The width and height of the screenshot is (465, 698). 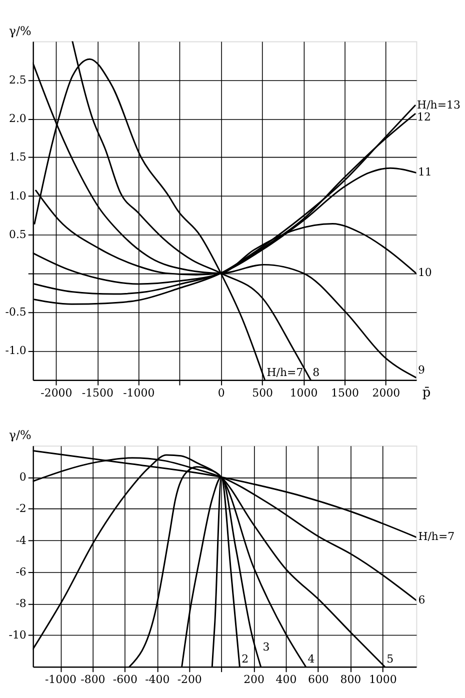 I want to click on series-label: 10, so click(x=425, y=273).